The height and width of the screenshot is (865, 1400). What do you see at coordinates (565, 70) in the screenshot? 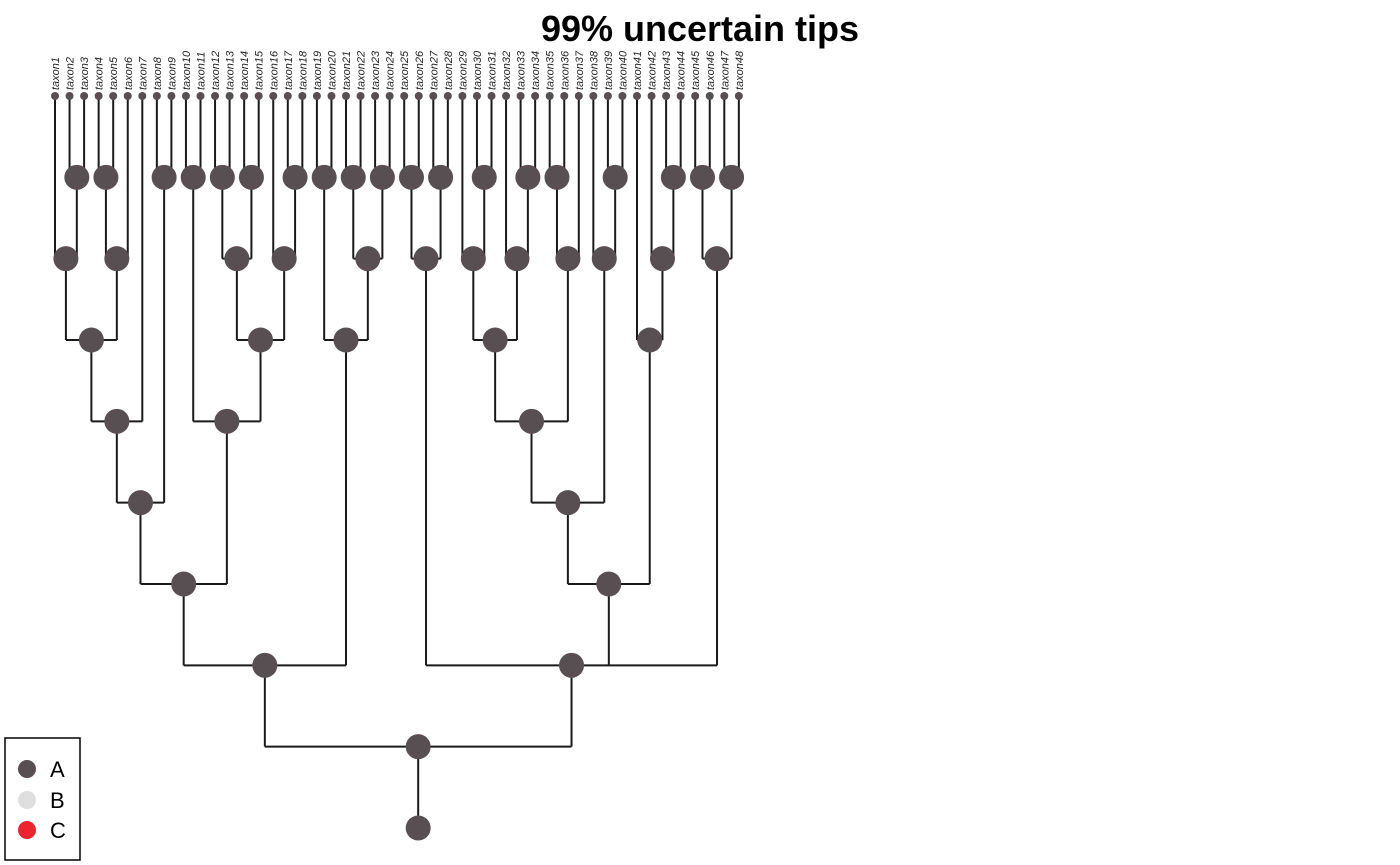
I see `tip-label: taxon36` at bounding box center [565, 70].